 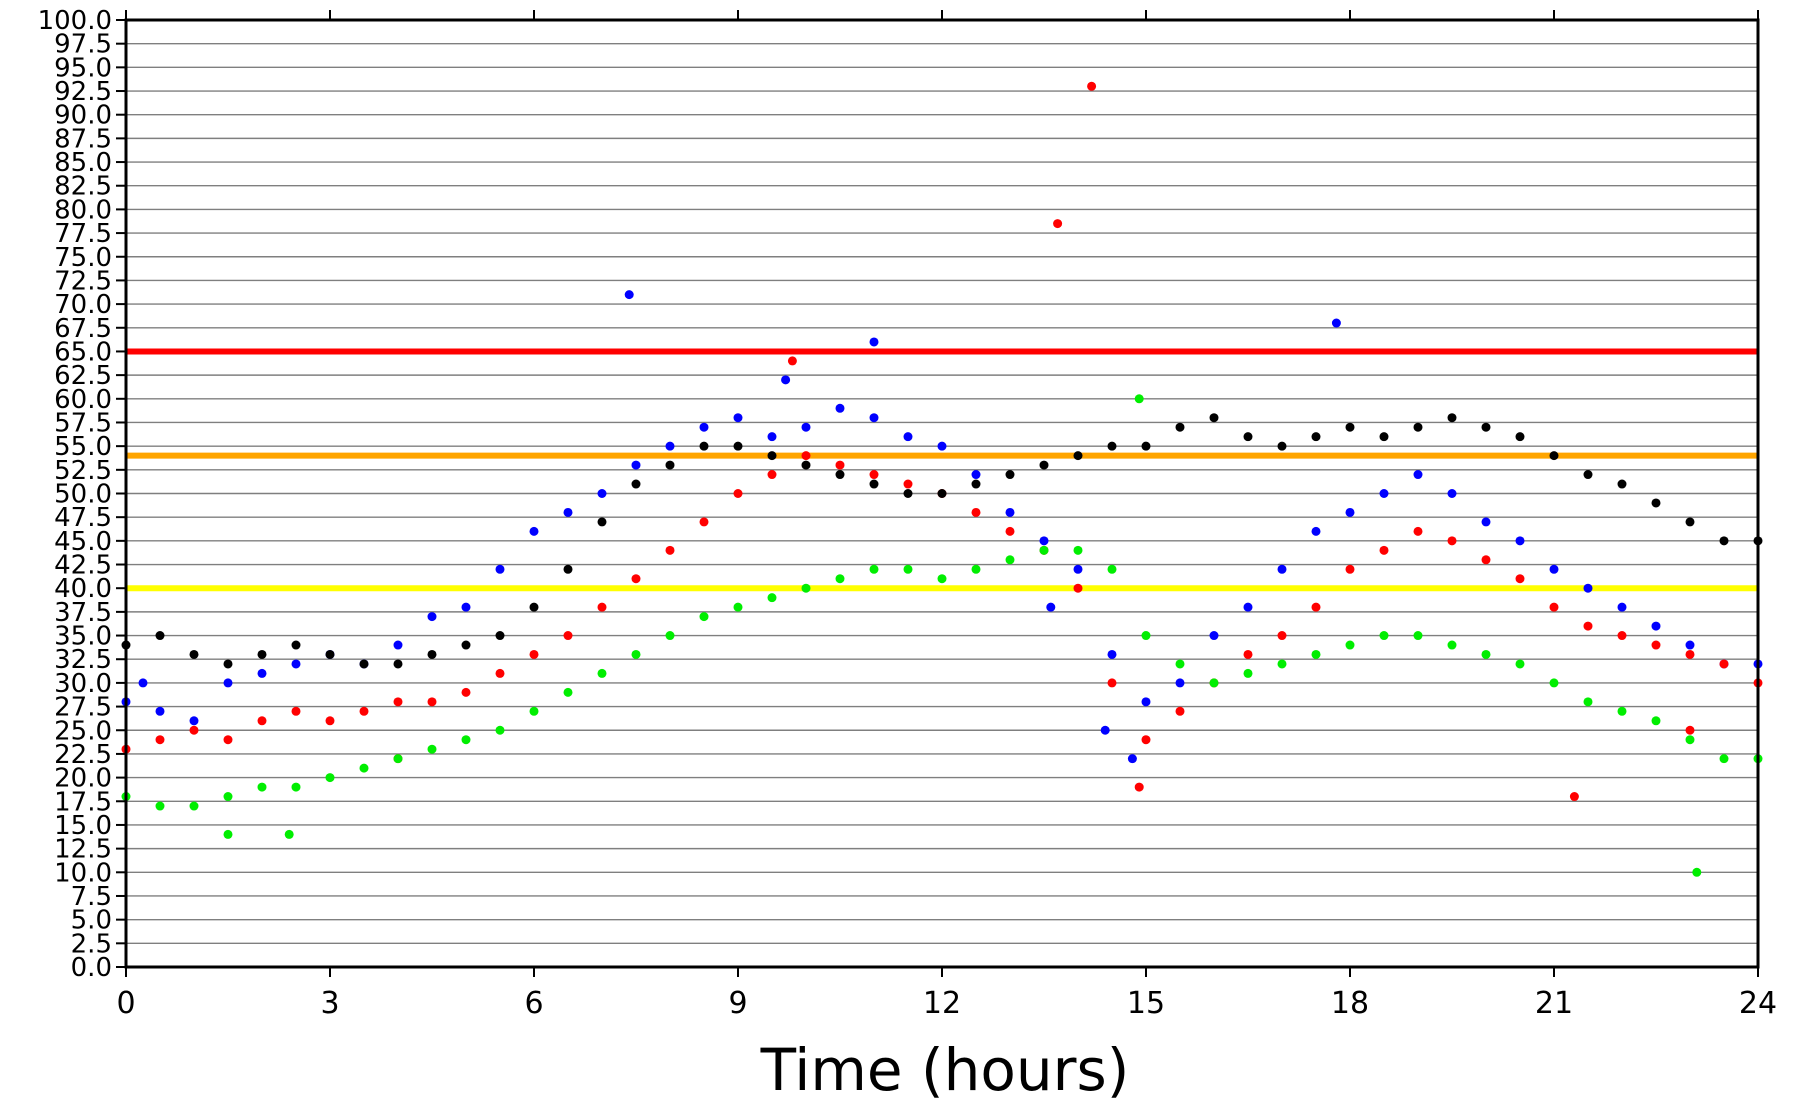 I want to click on x-tick-label: 9, so click(x=737, y=1003).